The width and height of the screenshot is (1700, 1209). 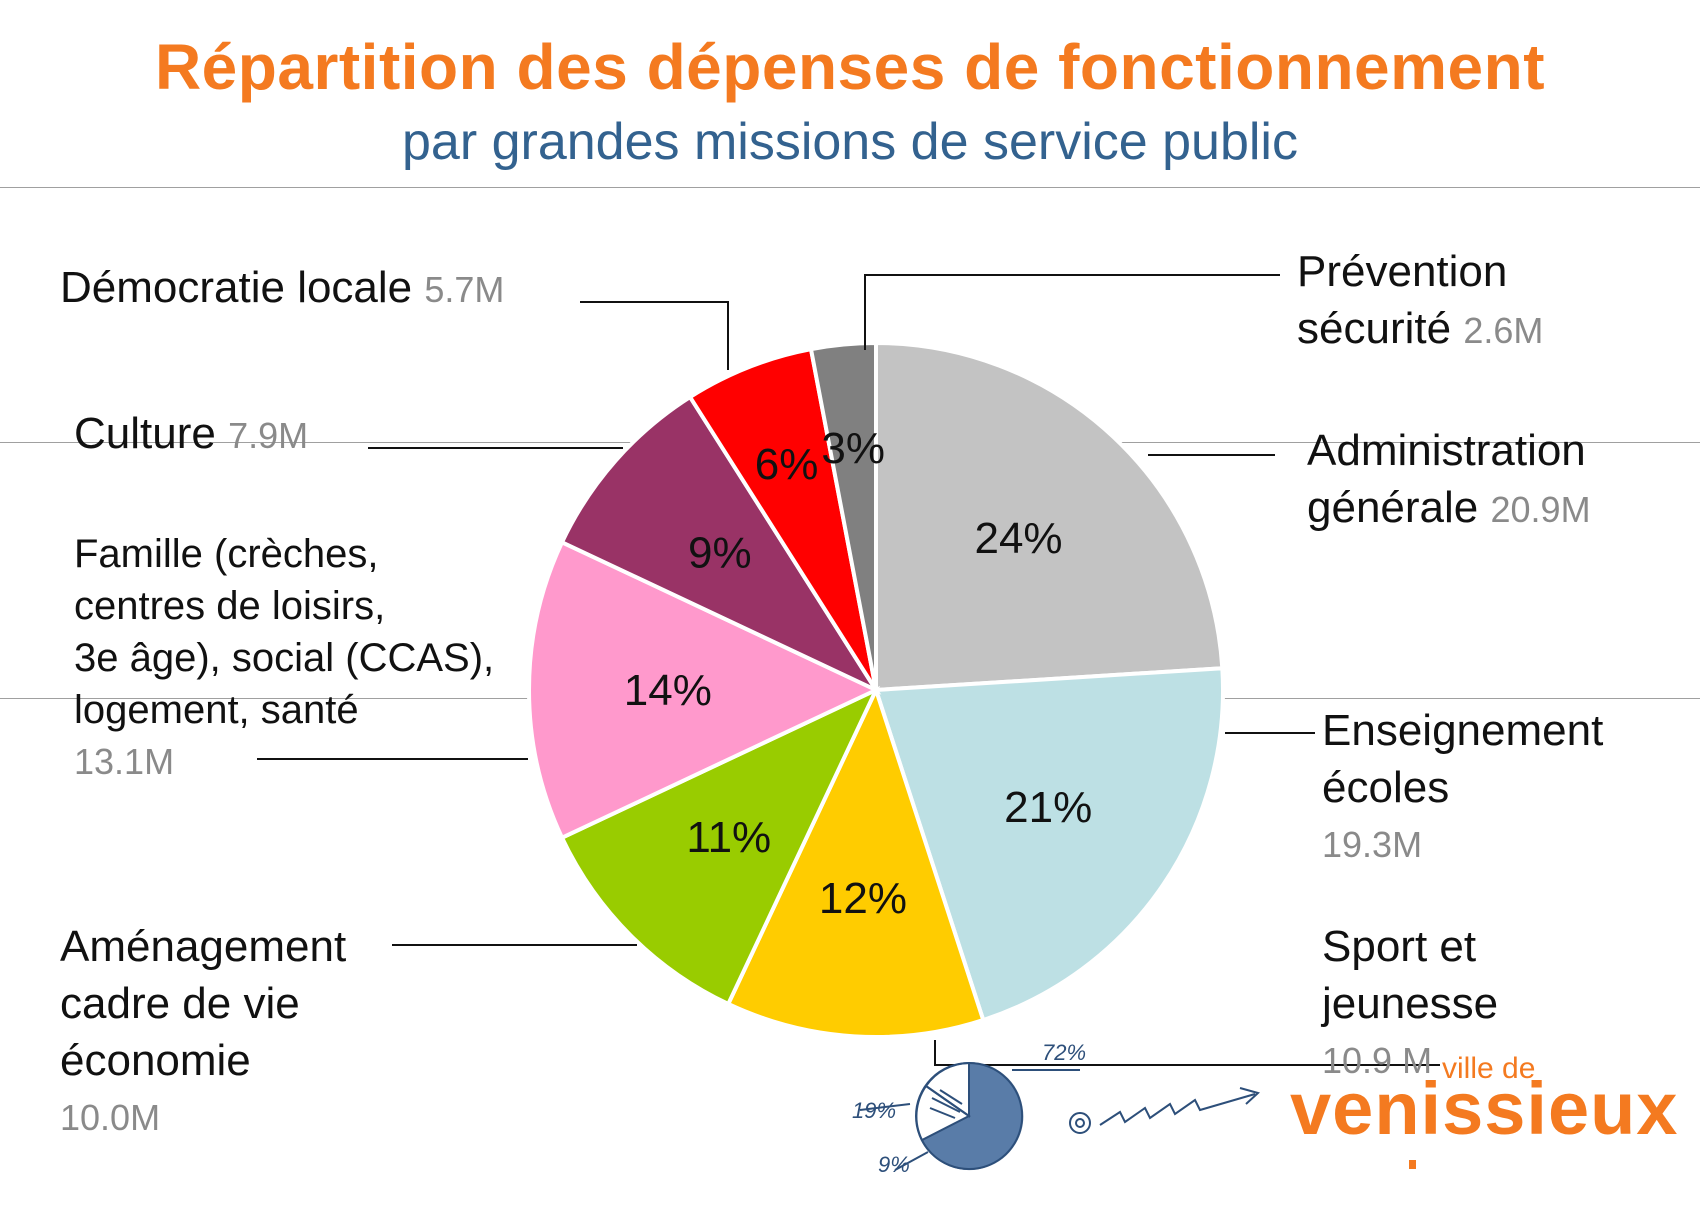 What do you see at coordinates (1048, 807) in the screenshot?
I see `pie-label-1: 21%` at bounding box center [1048, 807].